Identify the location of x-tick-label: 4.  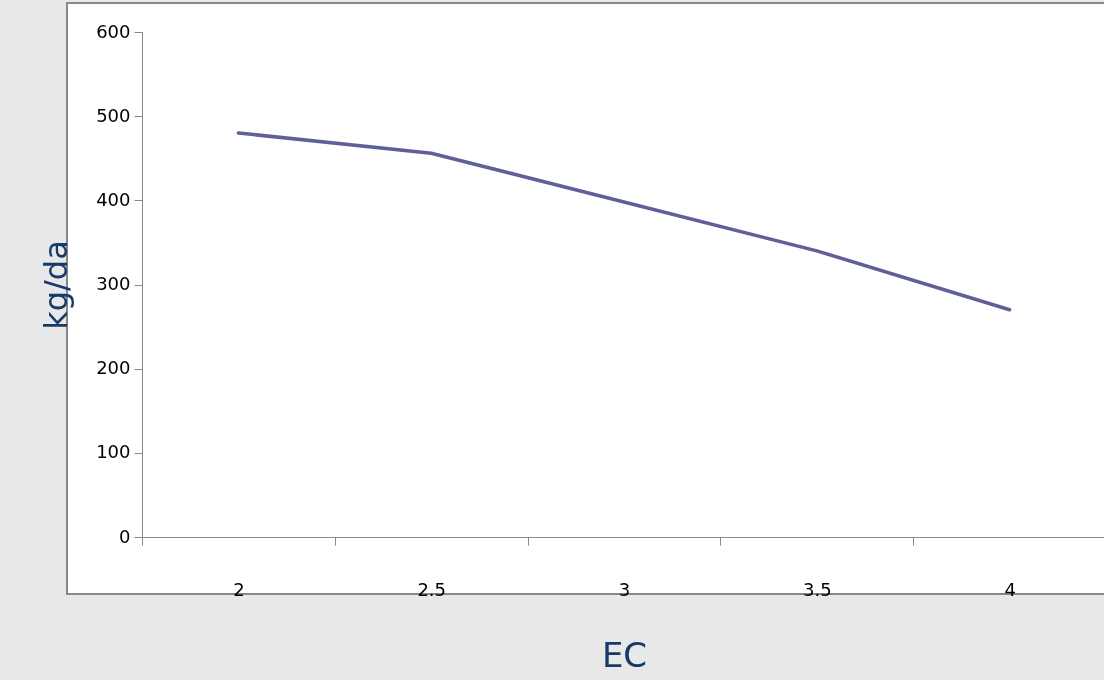
(1010, 589).